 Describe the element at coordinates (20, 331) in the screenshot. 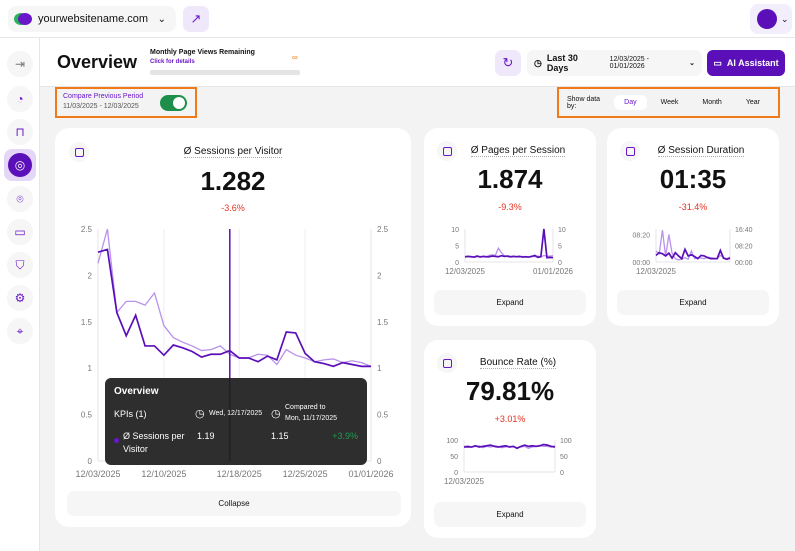

I see `sidebar-item-location: ⌖` at that location.